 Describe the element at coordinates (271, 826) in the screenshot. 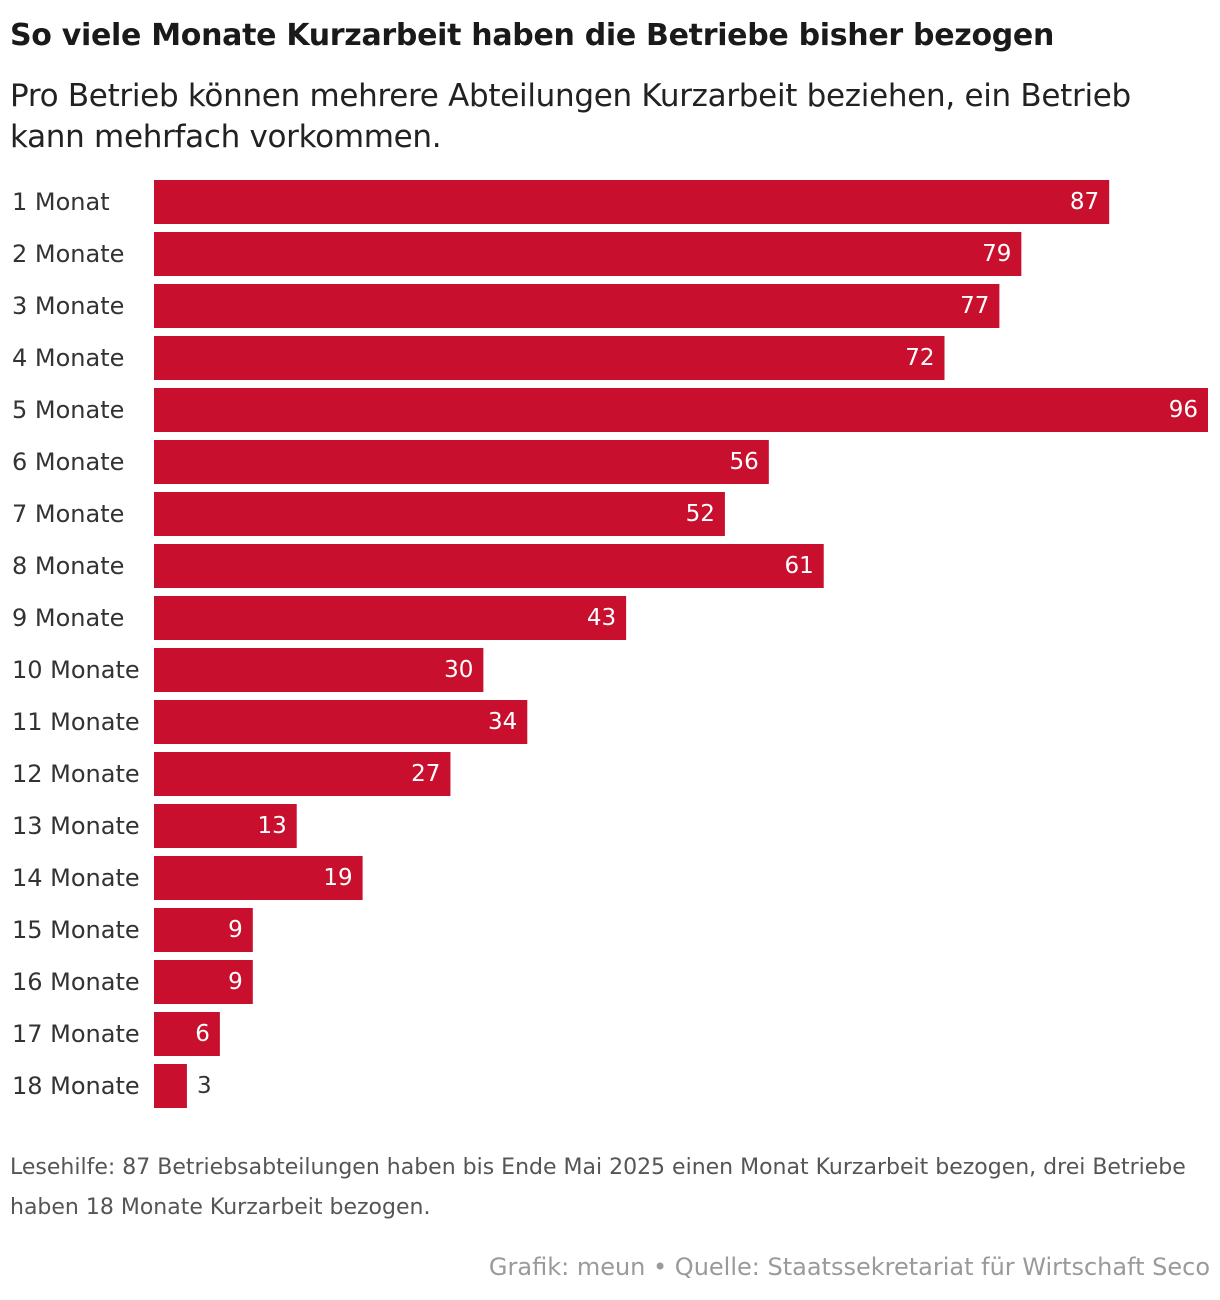

I see `bar-value-label: 13` at that location.